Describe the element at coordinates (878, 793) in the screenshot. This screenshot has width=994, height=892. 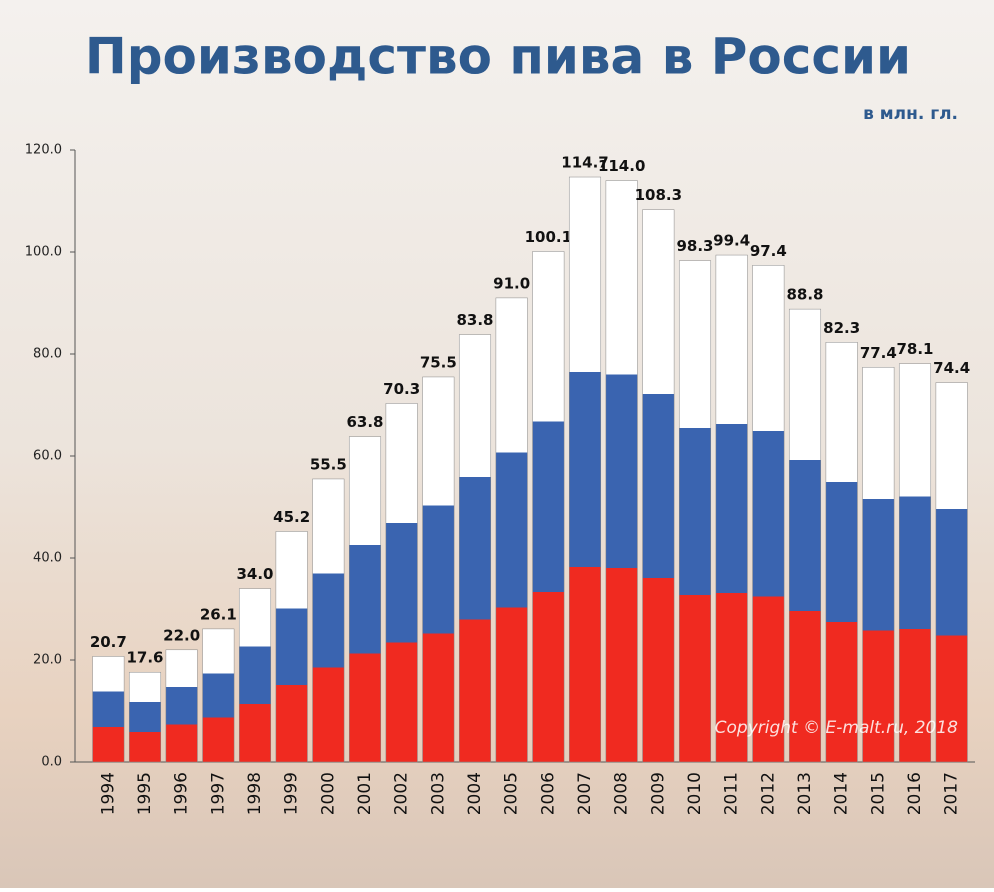
I see `x-tick-label: 2015` at that location.